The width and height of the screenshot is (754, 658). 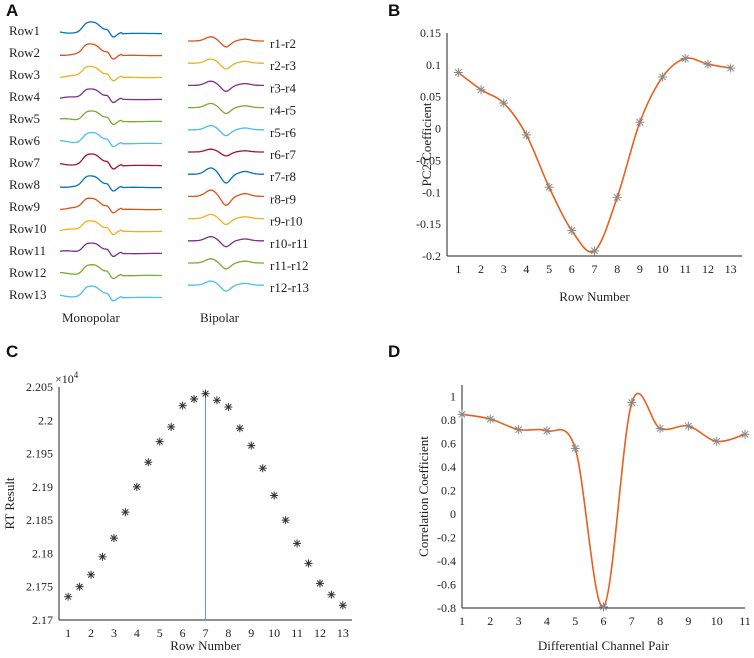 What do you see at coordinates (640, 269) in the screenshot?
I see `x-tick-label: 9` at bounding box center [640, 269].